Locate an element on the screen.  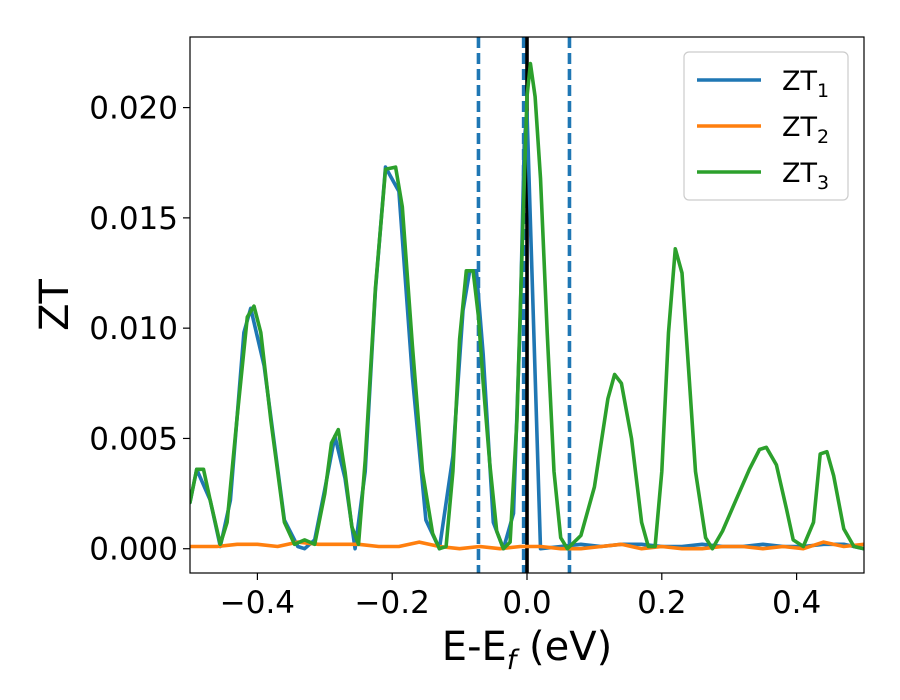
y-tick-label: 0.015 is located at coordinates (133, 219).